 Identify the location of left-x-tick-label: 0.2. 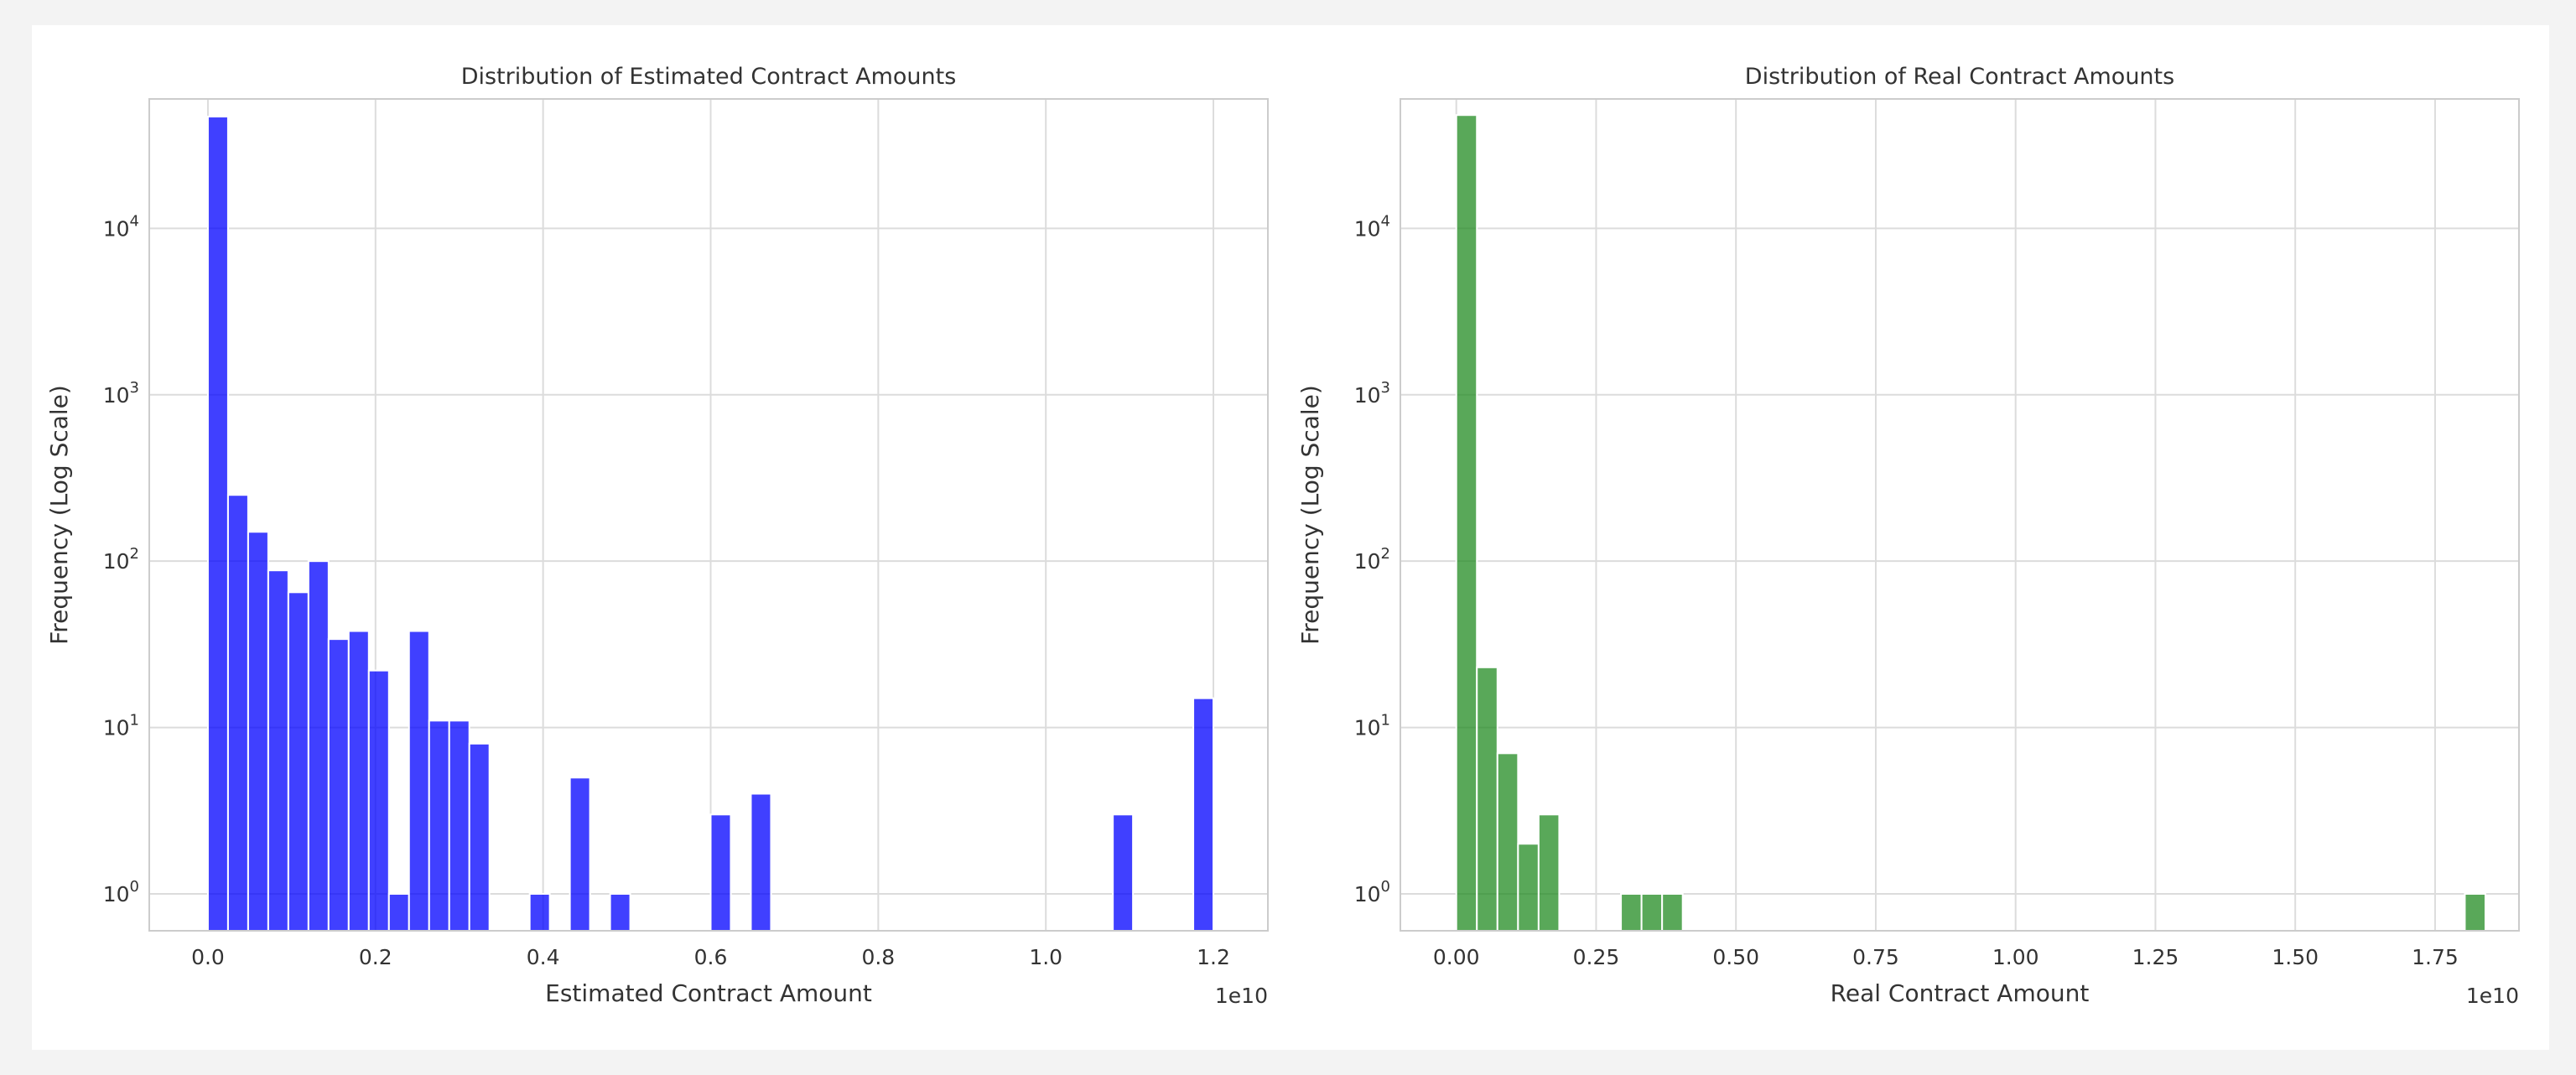
(375, 957).